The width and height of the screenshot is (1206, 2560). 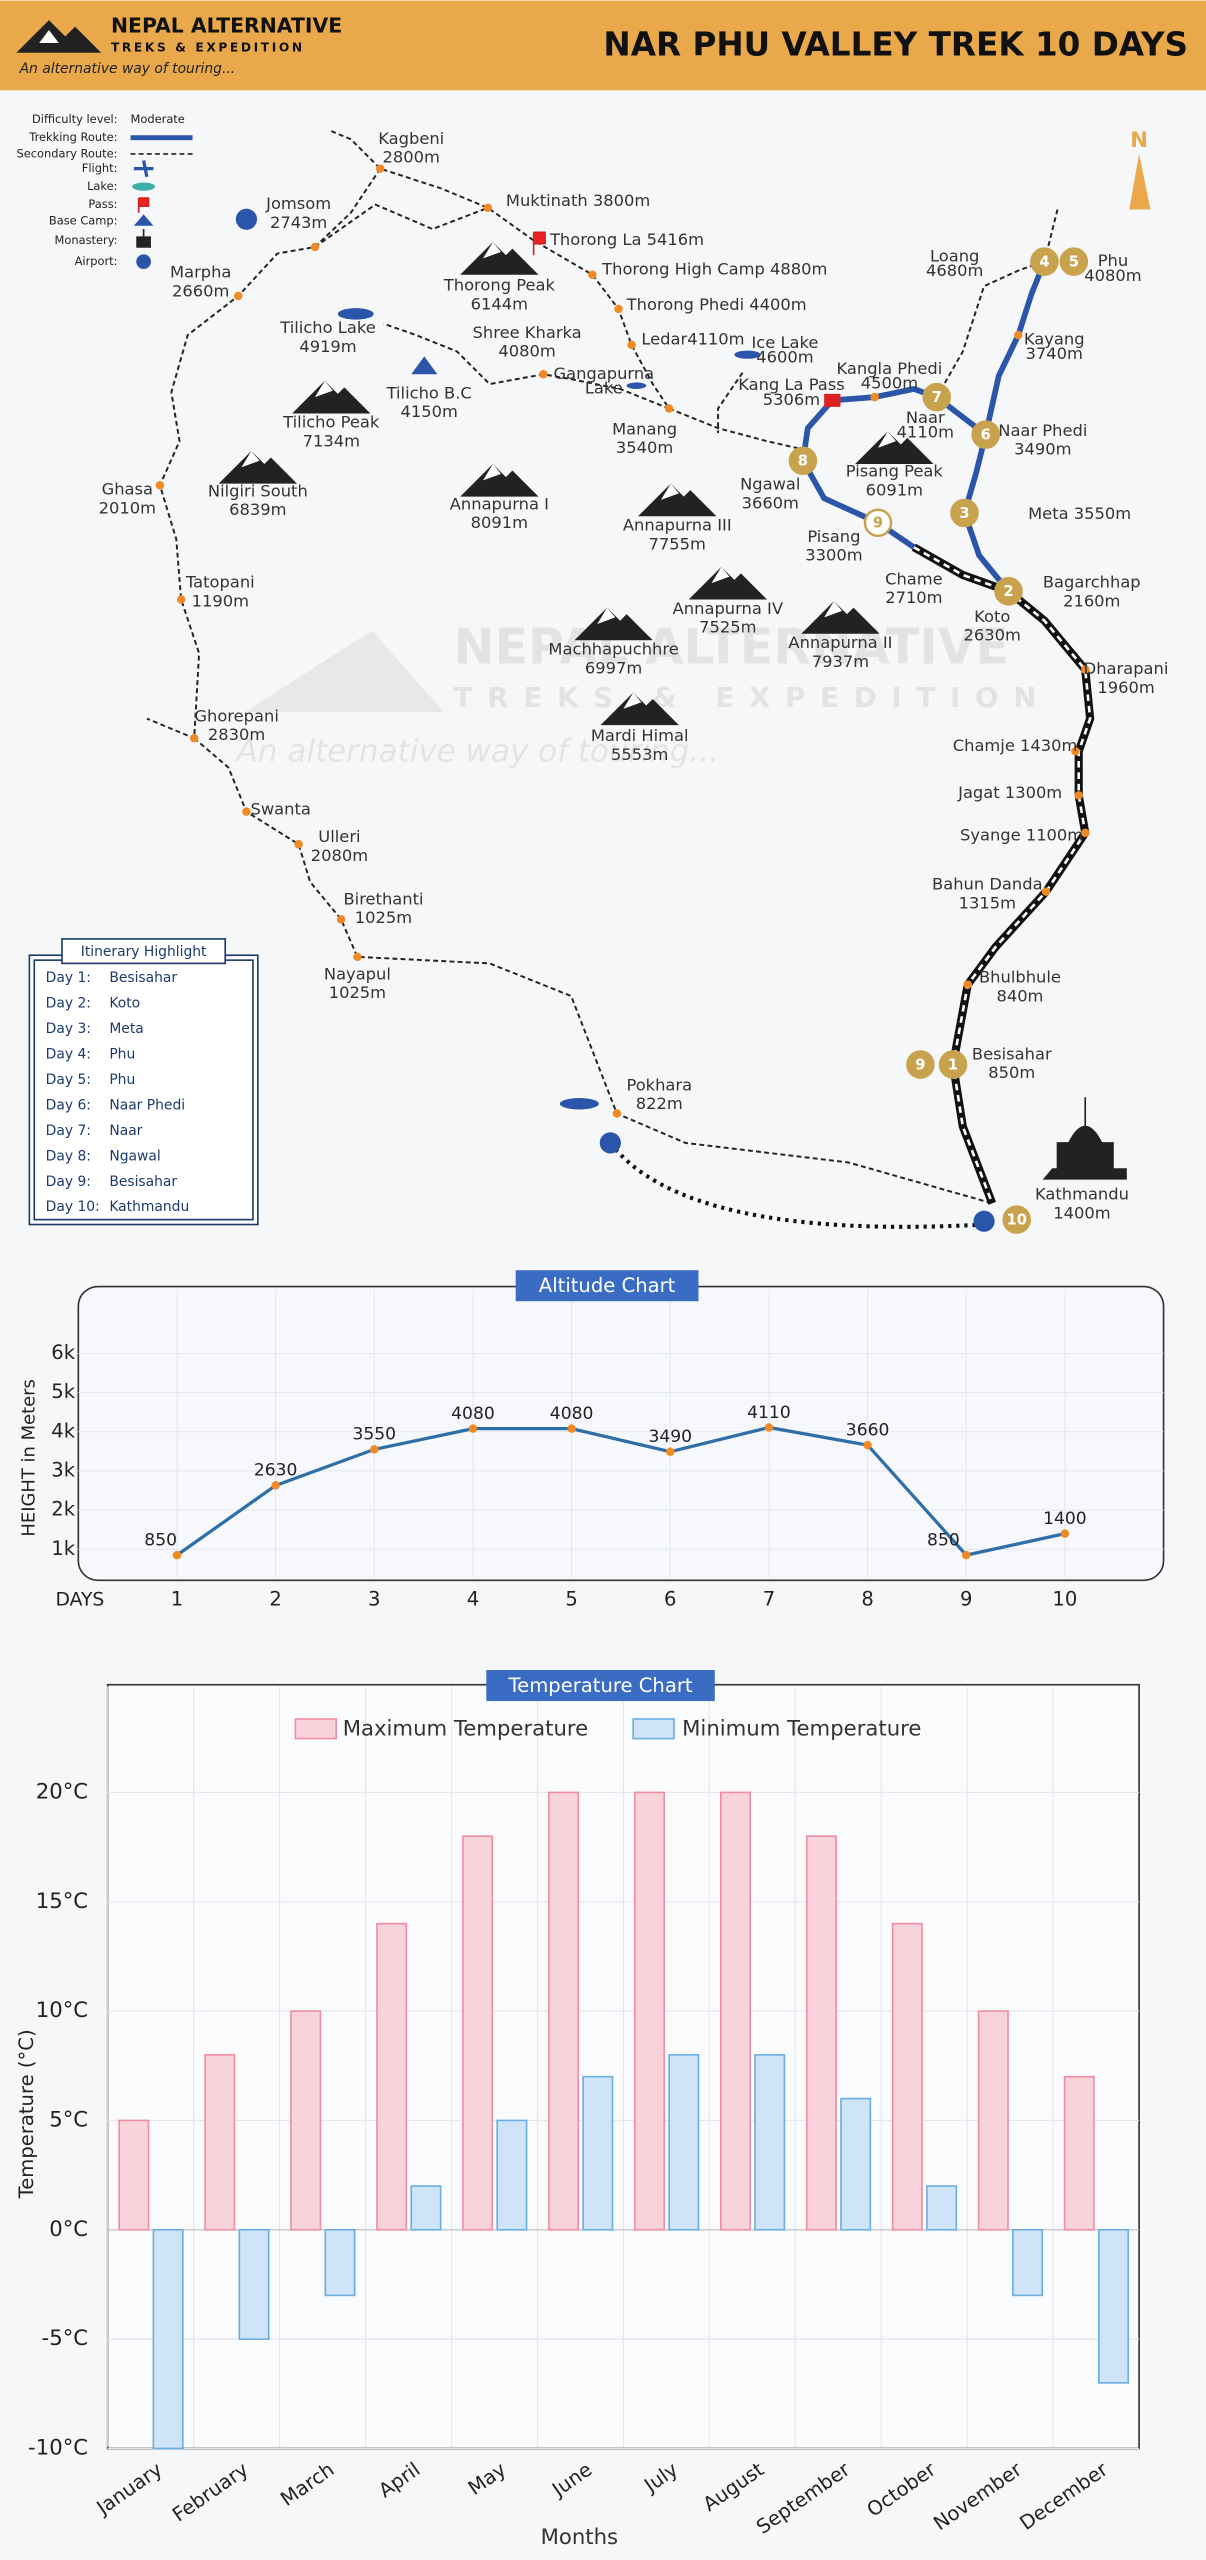 What do you see at coordinates (143, 978) in the screenshot?
I see `itinerary-place: Besisahar` at bounding box center [143, 978].